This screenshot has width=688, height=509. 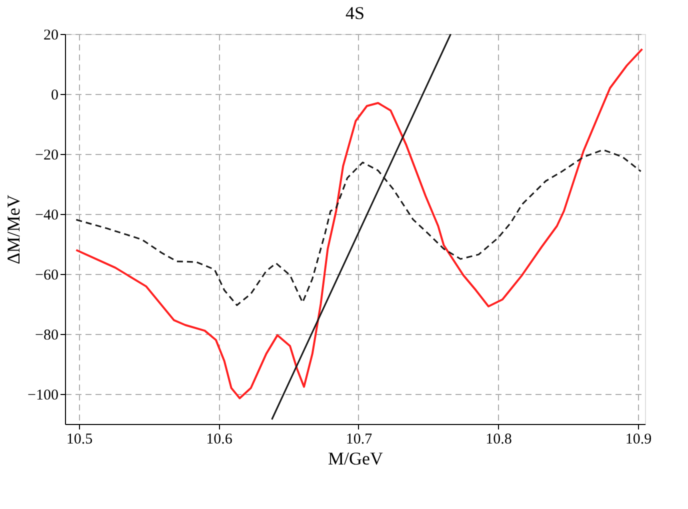 I want to click on x-tick-label: 10.5, so click(x=79, y=440).